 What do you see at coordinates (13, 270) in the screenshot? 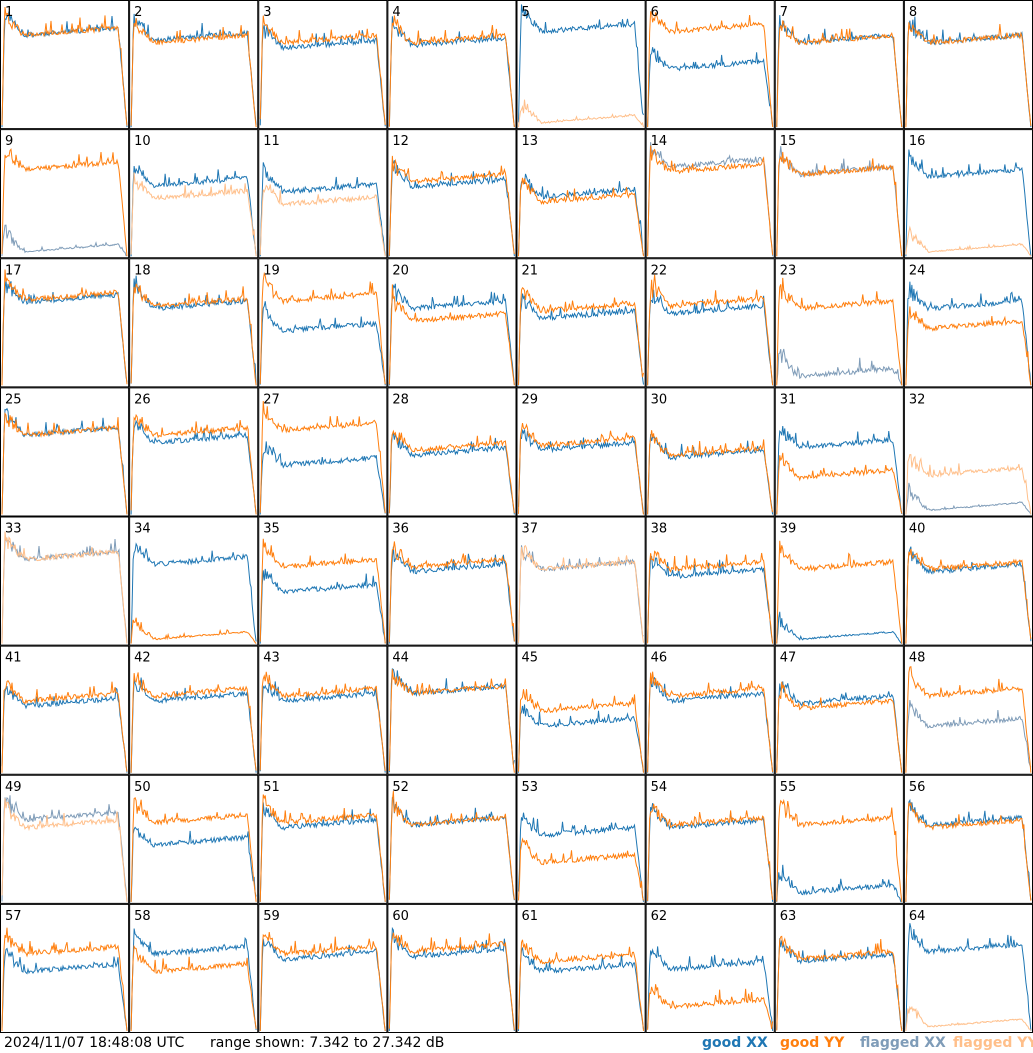
I see `panel-label: 17` at bounding box center [13, 270].